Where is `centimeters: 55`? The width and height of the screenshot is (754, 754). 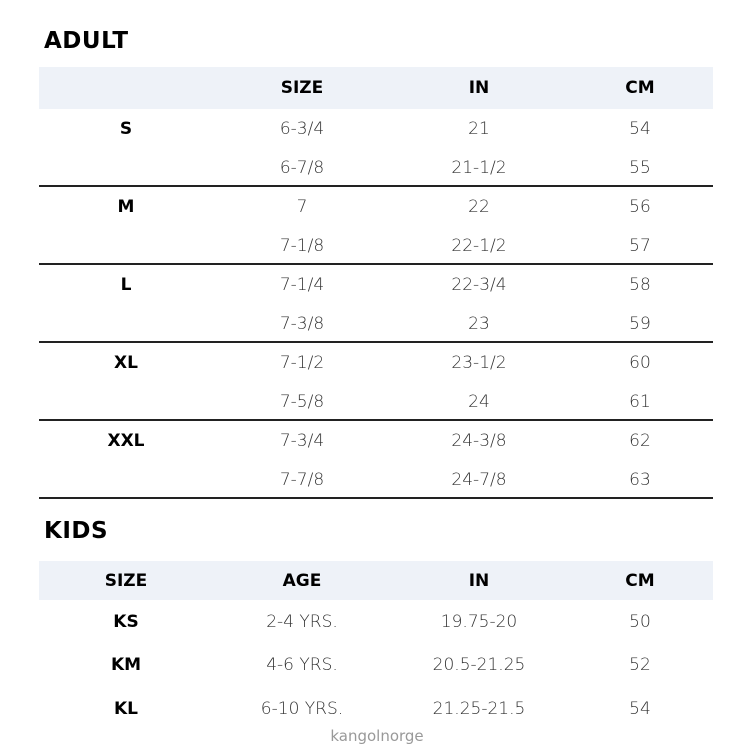
centimeters: 55 is located at coordinates (640, 168).